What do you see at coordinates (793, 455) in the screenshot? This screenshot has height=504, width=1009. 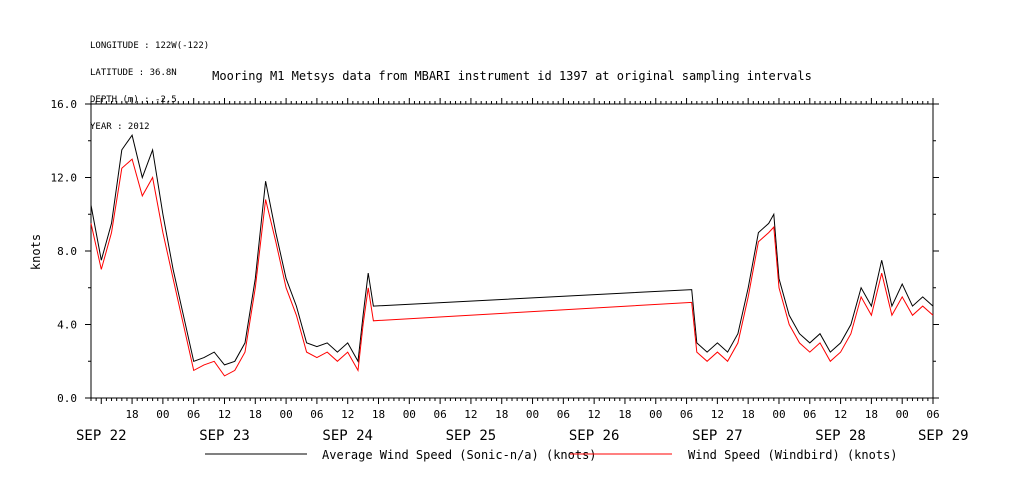 I see `legend-label-windbird: Wind Speed (Windbird) (knots)` at bounding box center [793, 455].